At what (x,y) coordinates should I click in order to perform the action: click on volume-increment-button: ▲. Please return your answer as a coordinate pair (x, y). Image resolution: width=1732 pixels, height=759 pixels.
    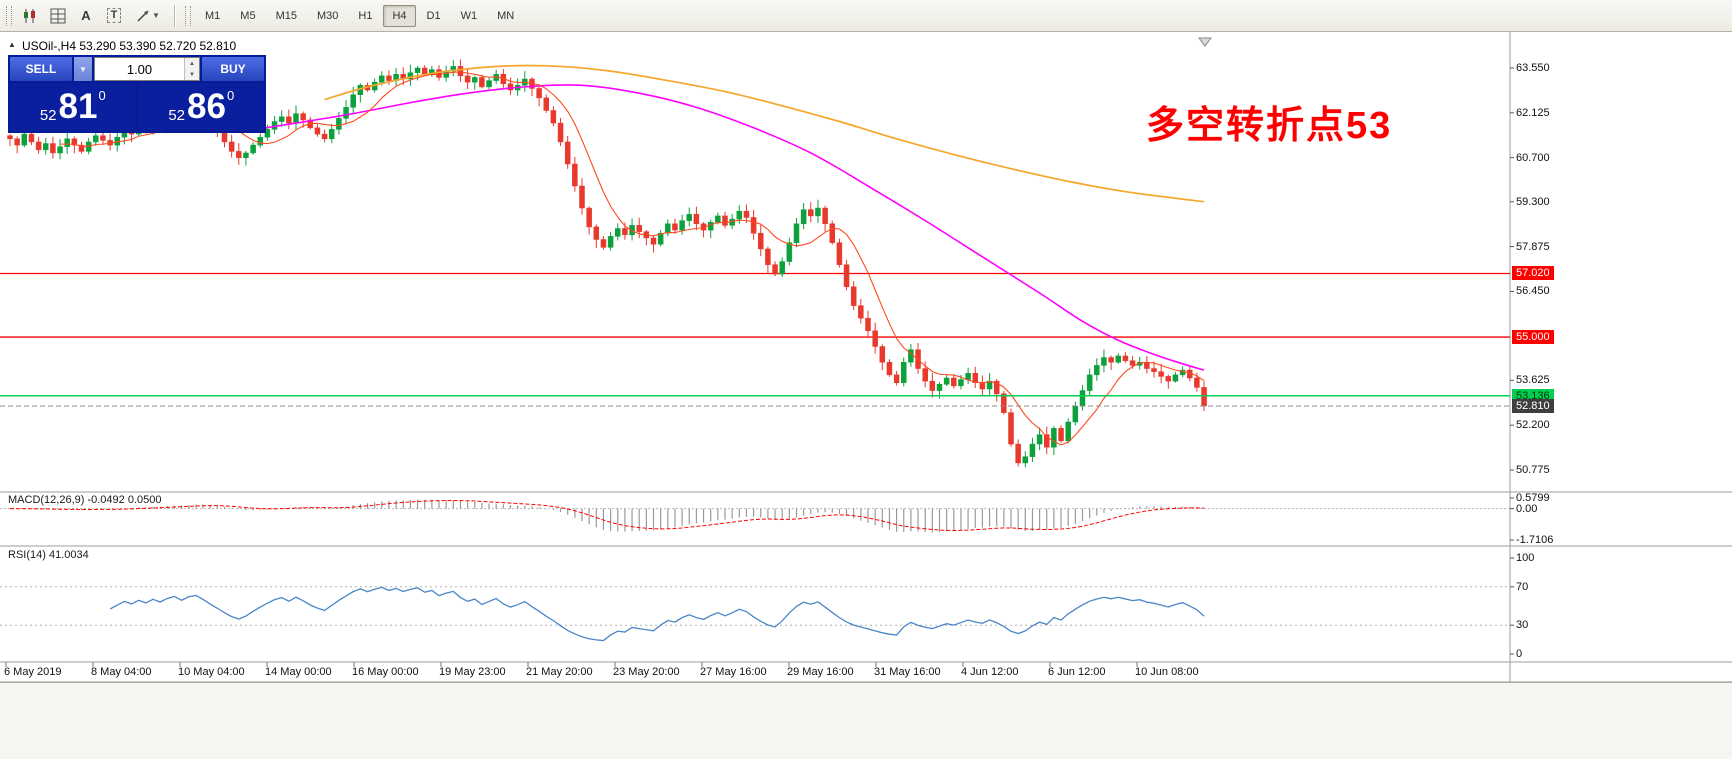
    Looking at the image, I should click on (192, 63).